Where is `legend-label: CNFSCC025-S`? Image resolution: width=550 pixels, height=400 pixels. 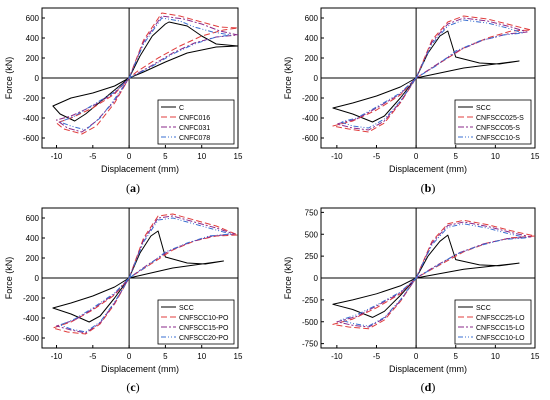
legend-label: CNFSCC025-S is located at coordinates (500, 118).